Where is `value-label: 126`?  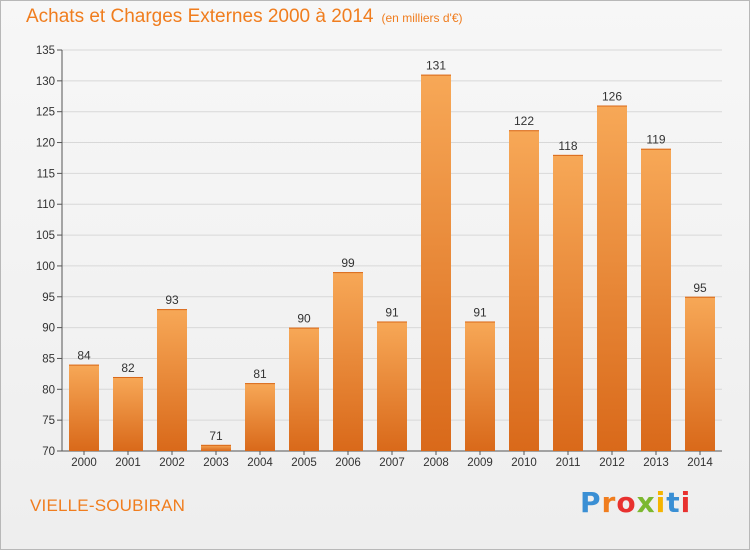
value-label: 126 is located at coordinates (612, 97).